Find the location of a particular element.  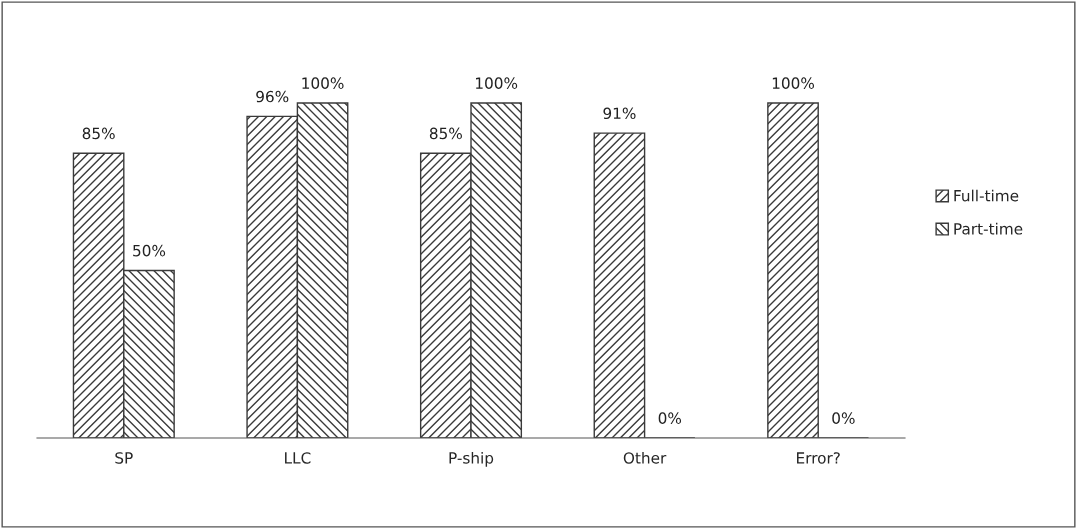

x-tick-label: SP is located at coordinates (124, 458).